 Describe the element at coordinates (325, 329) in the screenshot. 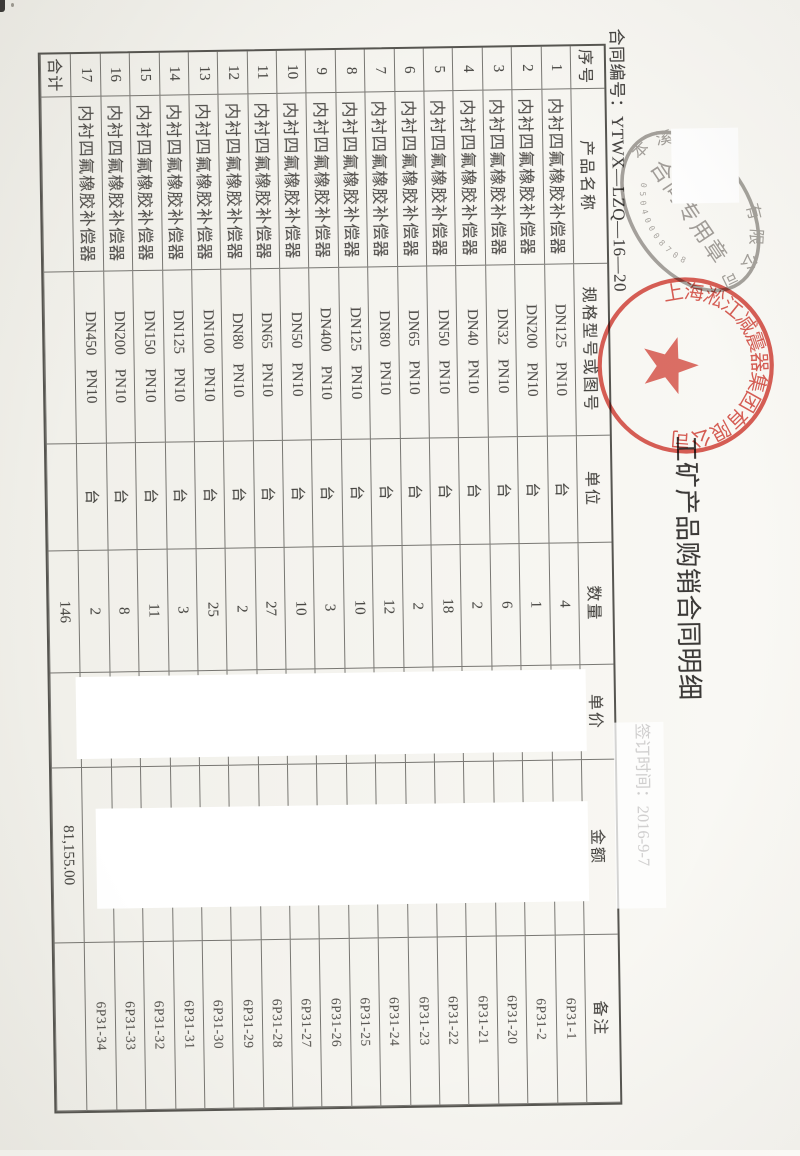

I see `spec-dn: DN400` at that location.